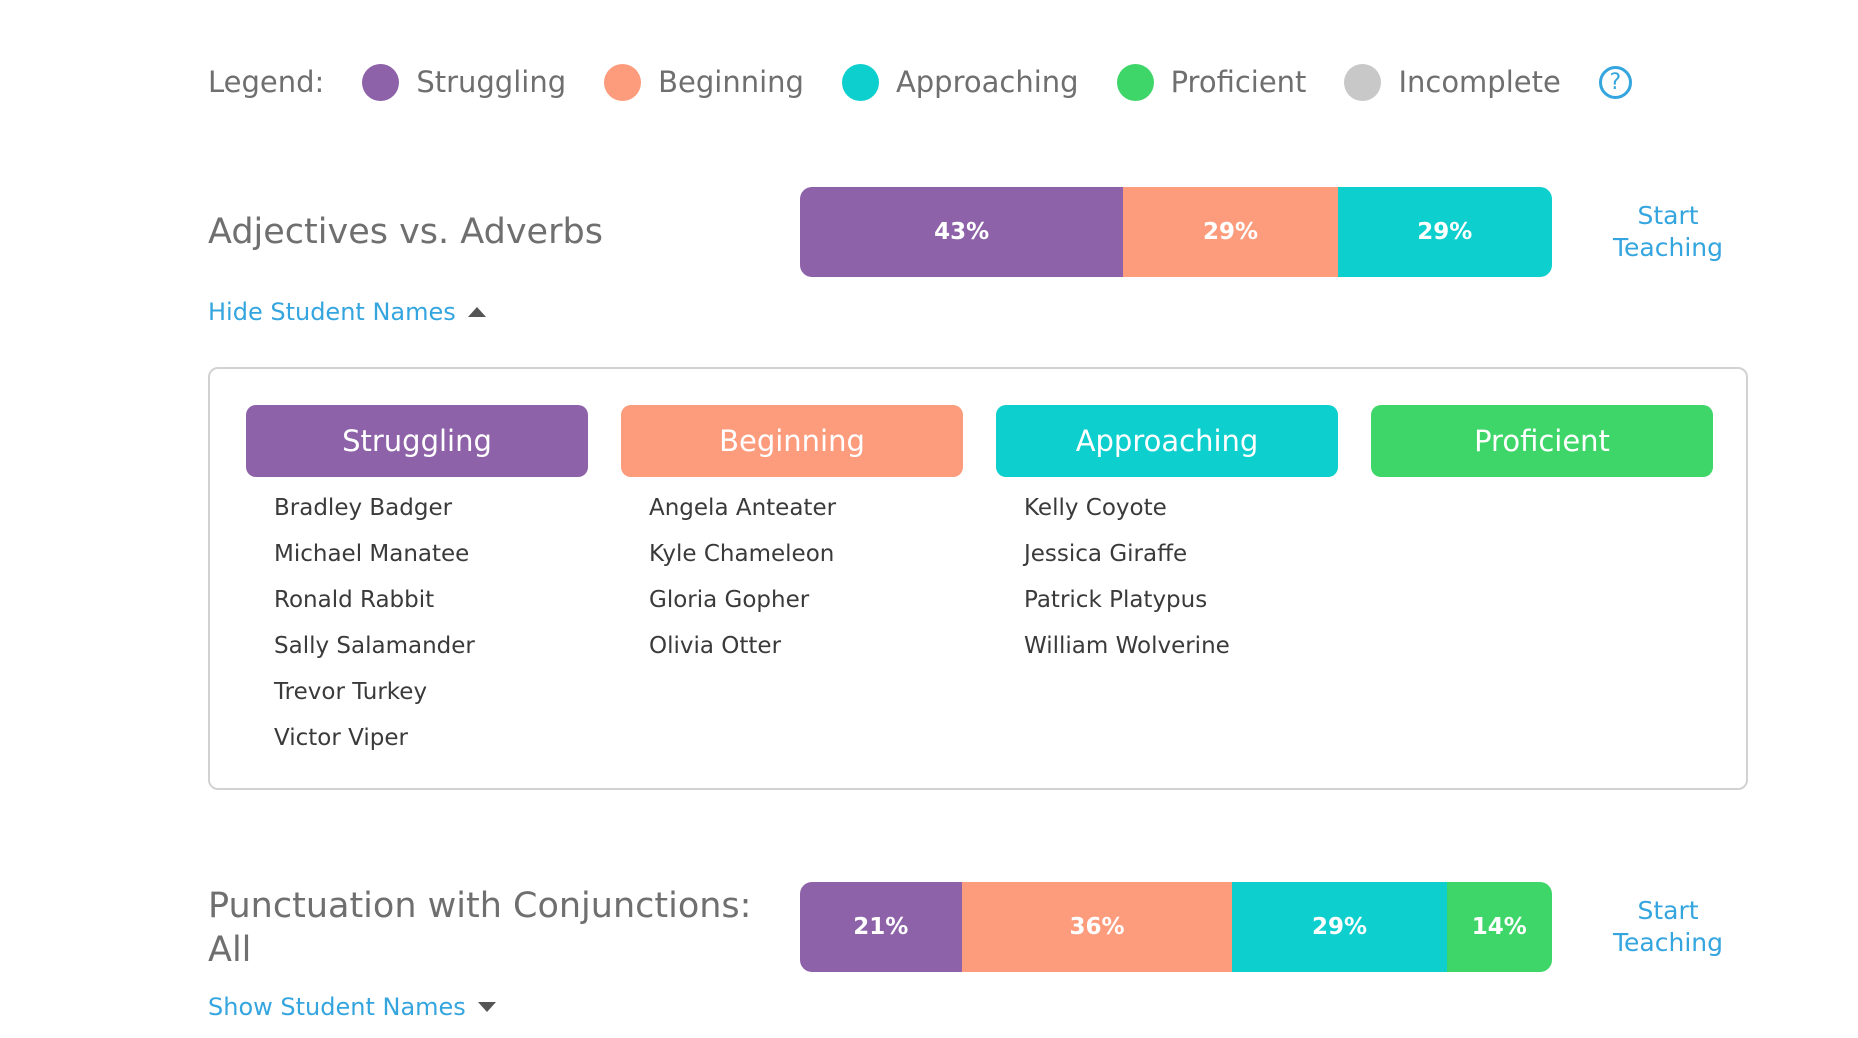  I want to click on skill-title-text: Adjectives vs. Adverbs, so click(405, 232).